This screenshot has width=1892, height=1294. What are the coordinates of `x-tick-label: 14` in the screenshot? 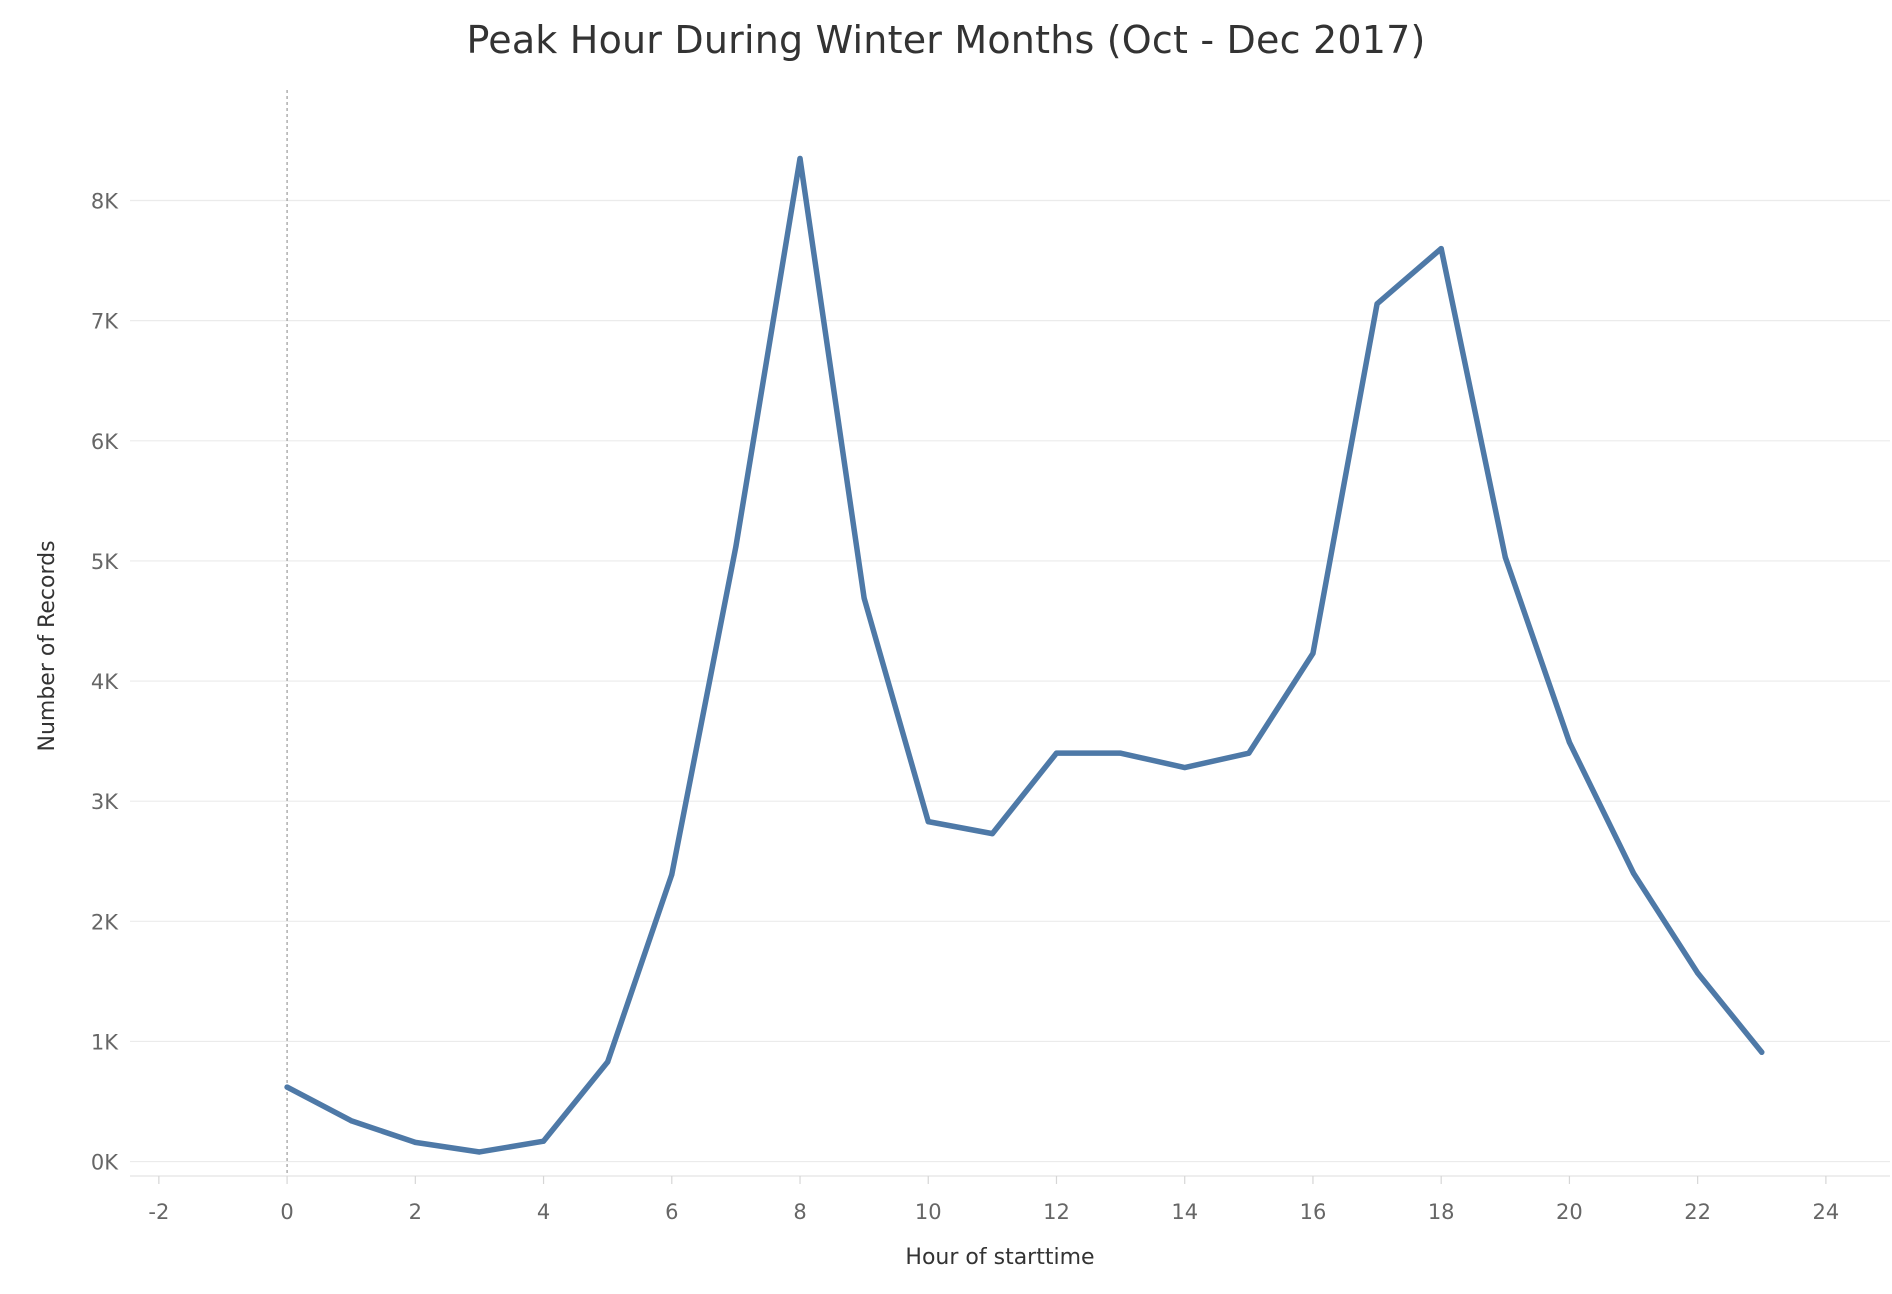 It's located at (1184, 1212).